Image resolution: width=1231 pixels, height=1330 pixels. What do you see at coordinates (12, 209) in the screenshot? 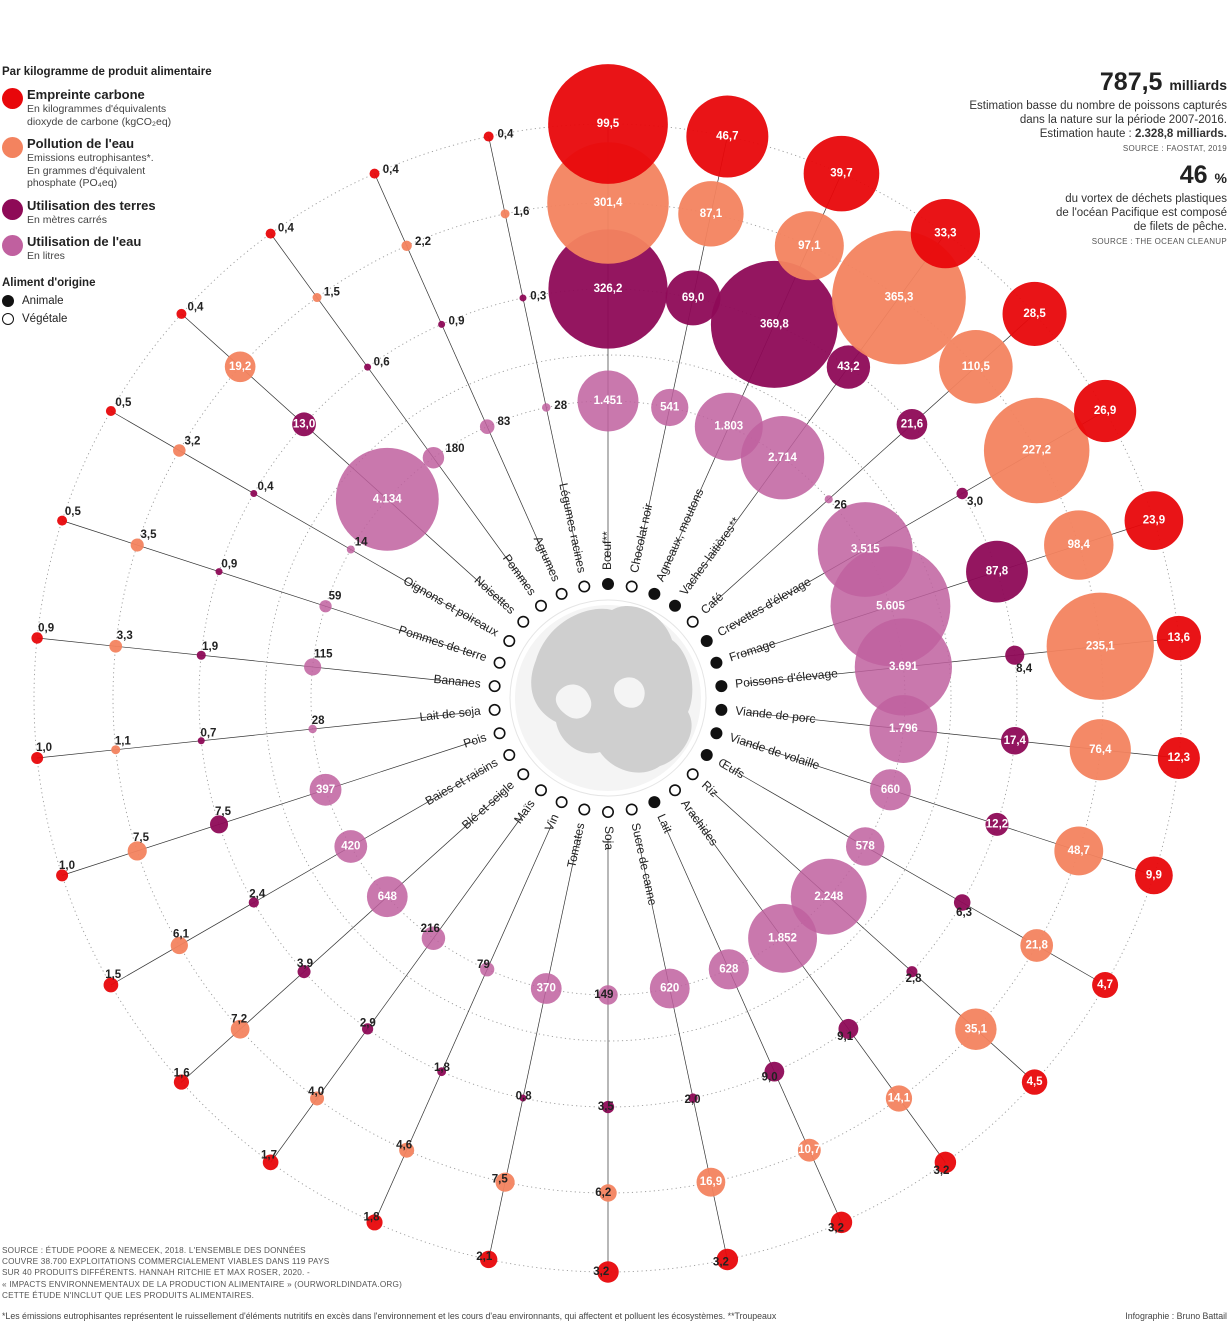
I see `land-swatch` at bounding box center [12, 209].